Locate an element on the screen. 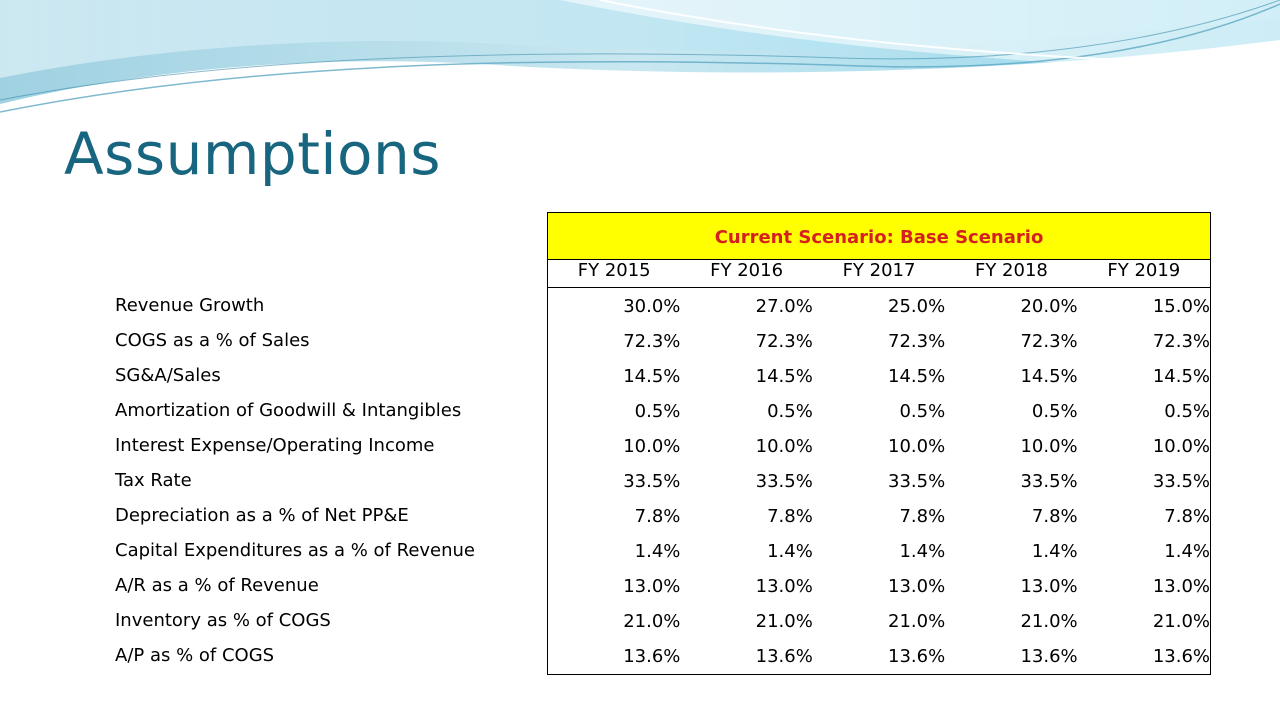 This screenshot has height=720, width=1280. year-header: FY 2019 is located at coordinates (1144, 270).